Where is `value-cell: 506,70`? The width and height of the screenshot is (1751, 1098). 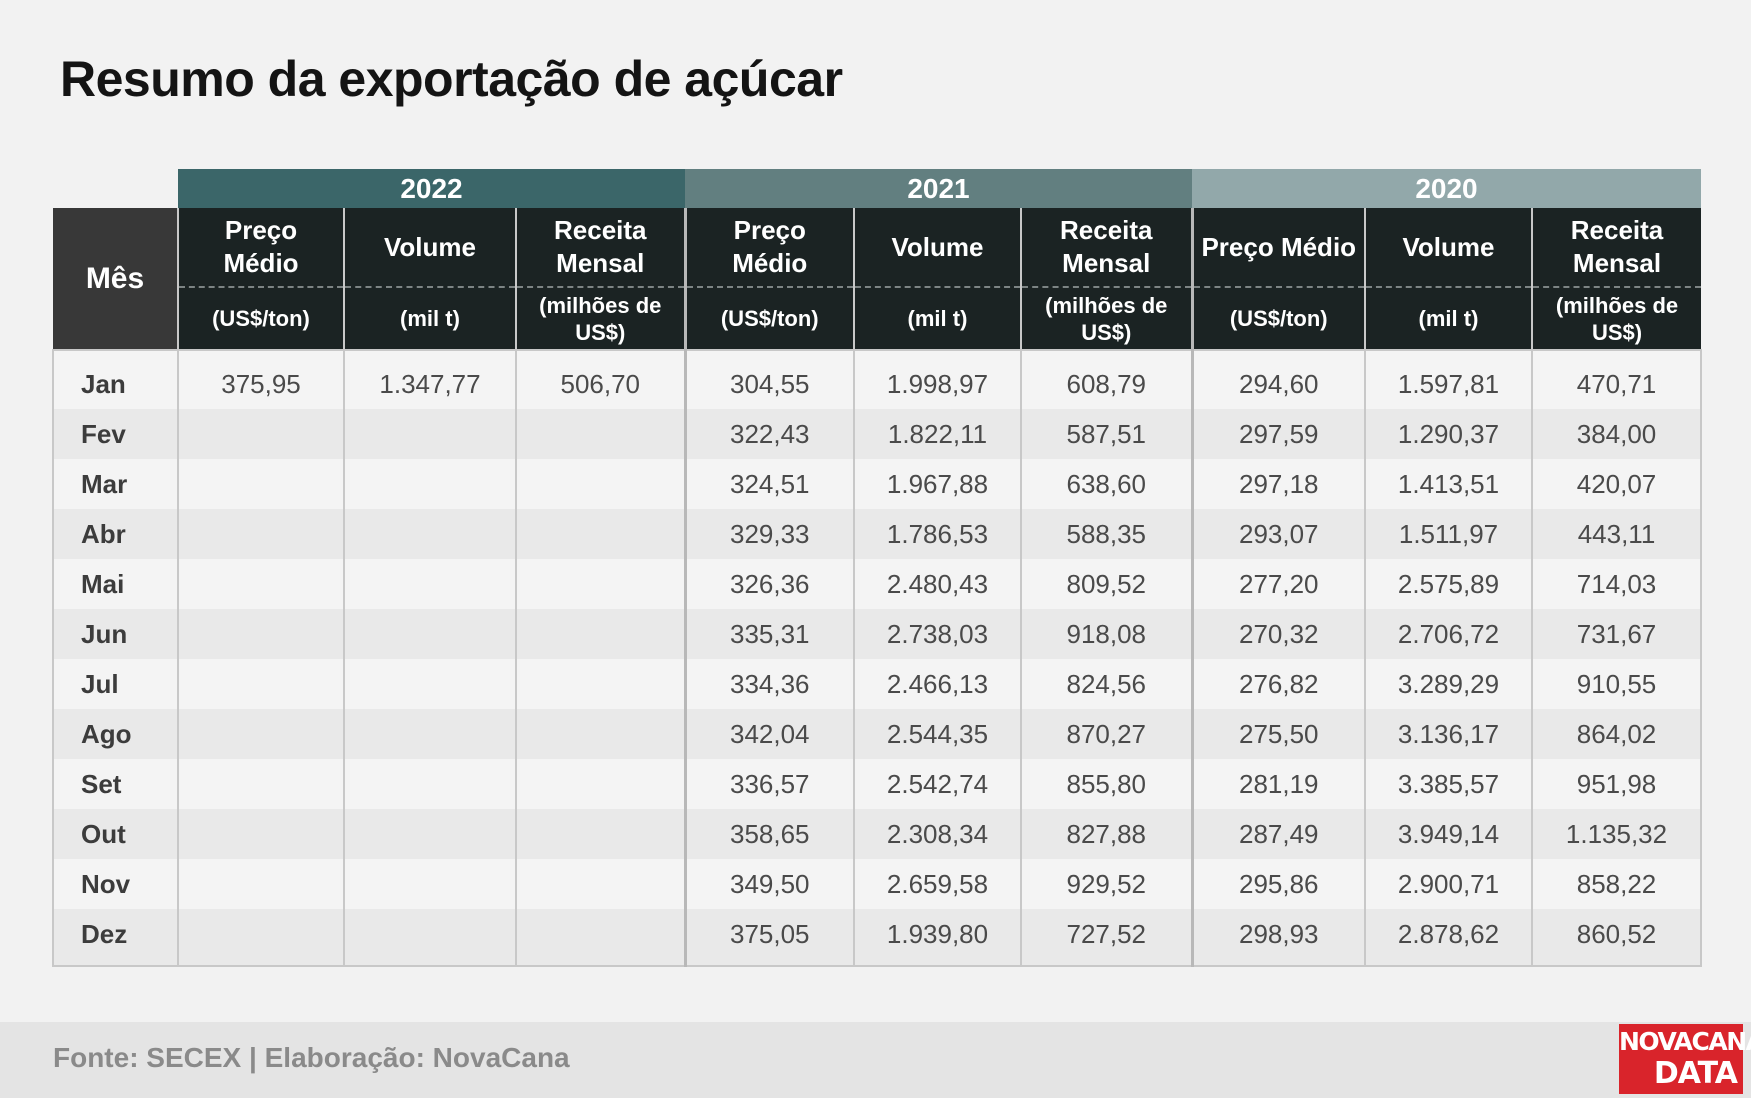
value-cell: 506,70 is located at coordinates (601, 379).